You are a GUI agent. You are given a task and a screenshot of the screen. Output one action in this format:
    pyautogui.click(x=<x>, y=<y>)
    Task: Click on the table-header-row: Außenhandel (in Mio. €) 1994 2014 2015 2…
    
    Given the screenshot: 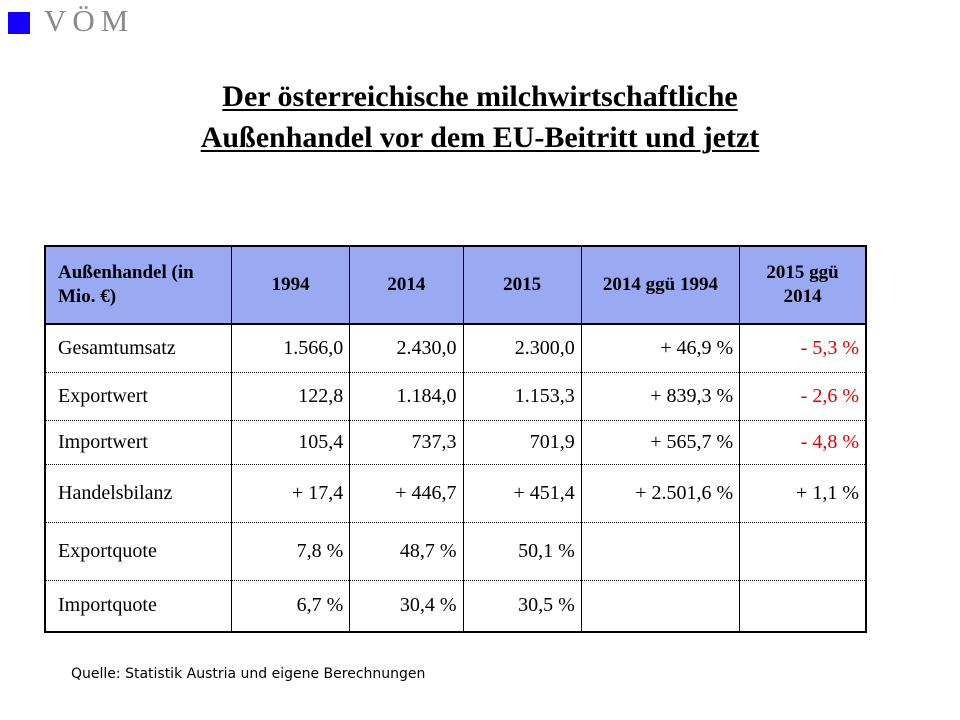 What is the action you would take?
    pyautogui.click(x=455, y=285)
    